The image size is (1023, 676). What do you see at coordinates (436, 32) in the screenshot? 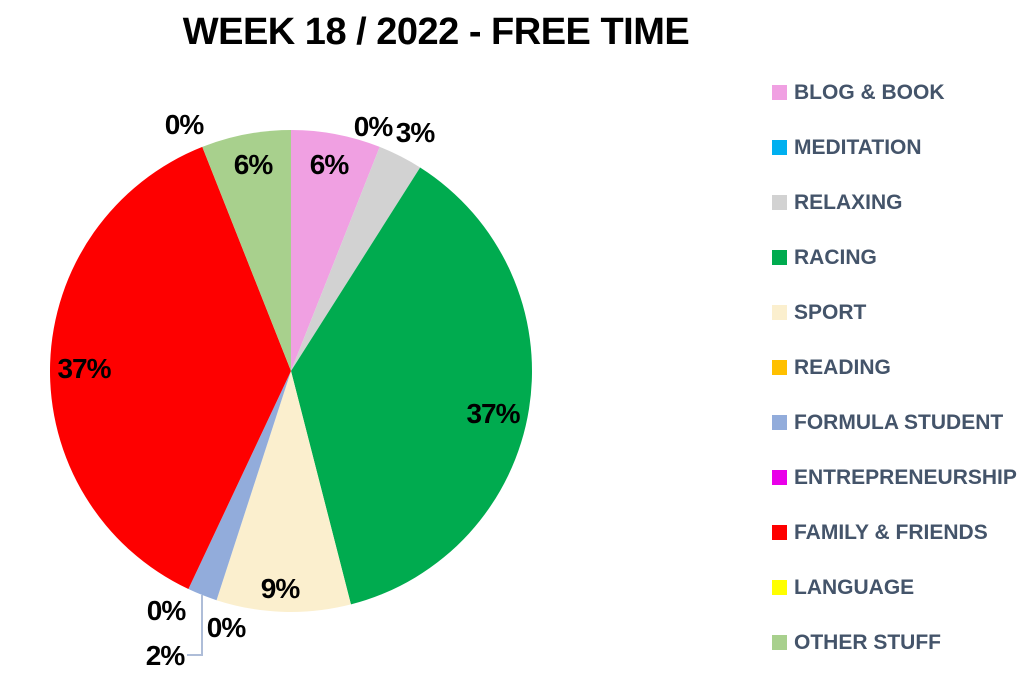
I see `chart-title: WEEK 18 / 2022 - FREE TIME` at bounding box center [436, 32].